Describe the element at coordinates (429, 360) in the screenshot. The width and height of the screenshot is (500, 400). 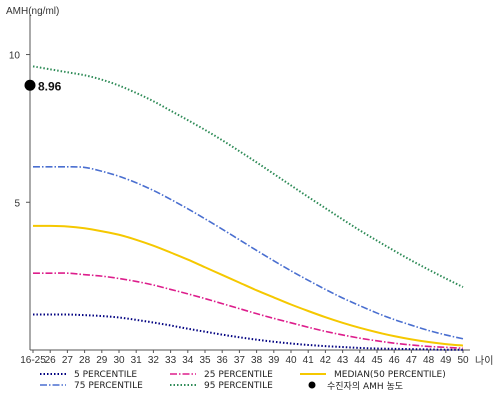
I see `x-tick-label: 48` at that location.